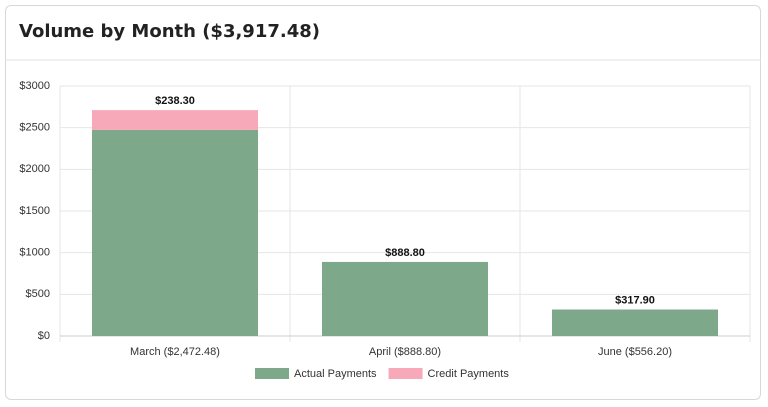  What do you see at coordinates (34, 253) in the screenshot?
I see `y-tick-label: $1000` at bounding box center [34, 253].